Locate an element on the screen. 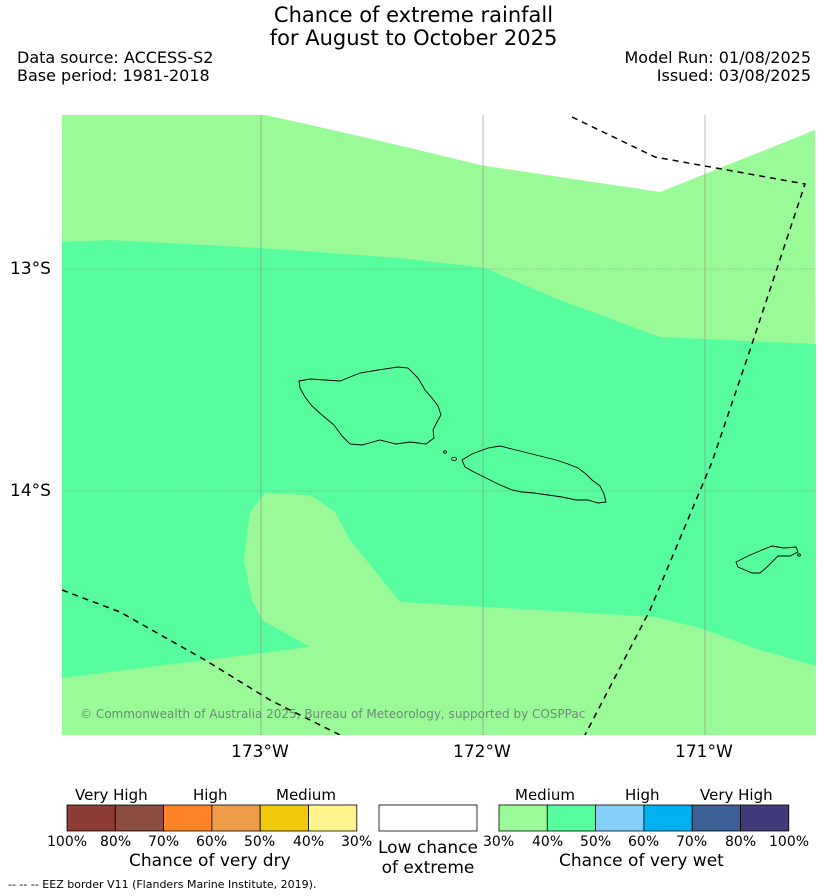 The image size is (827, 896). dry-tick-40: 40% is located at coordinates (309, 842).